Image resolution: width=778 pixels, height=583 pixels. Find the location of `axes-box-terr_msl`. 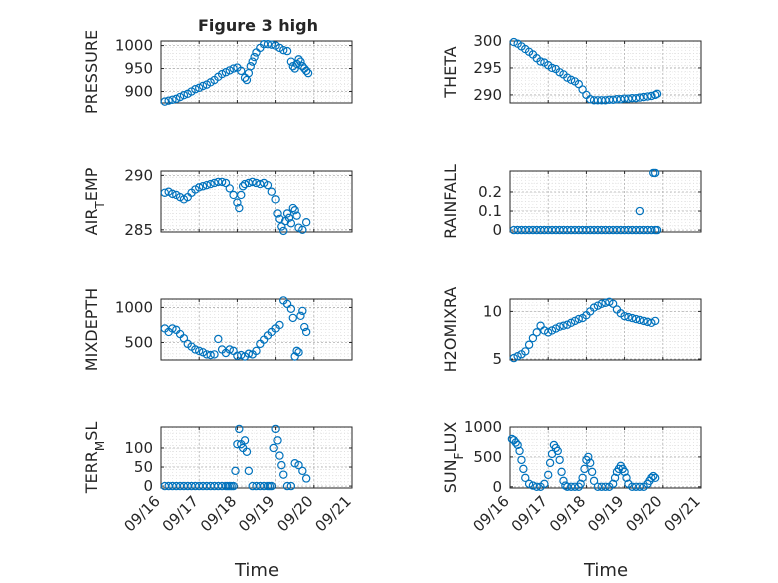

axes-box-terr_msl is located at coordinates (256, 457).